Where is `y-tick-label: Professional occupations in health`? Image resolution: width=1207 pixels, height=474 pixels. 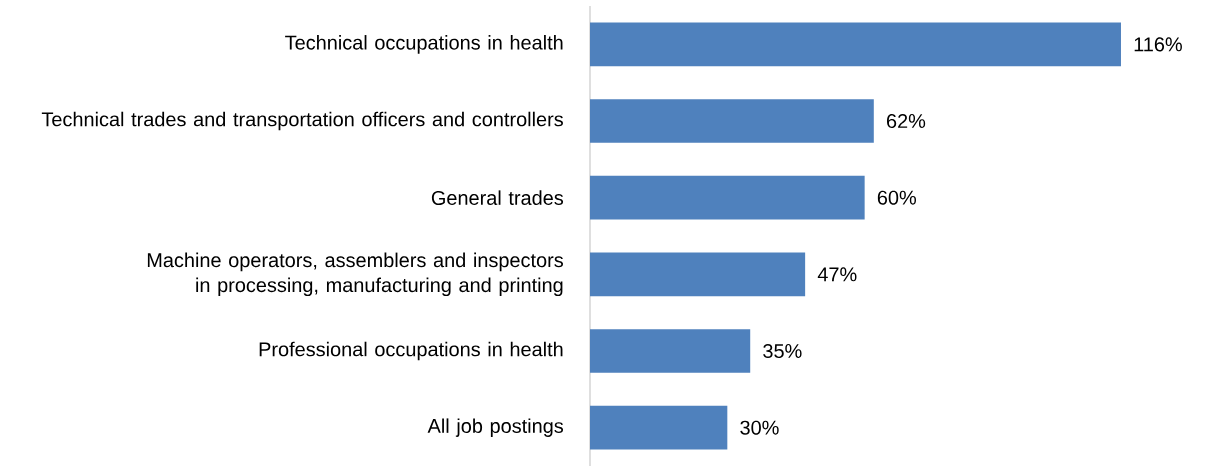 y-tick-label: Professional occupations in health is located at coordinates (411, 351).